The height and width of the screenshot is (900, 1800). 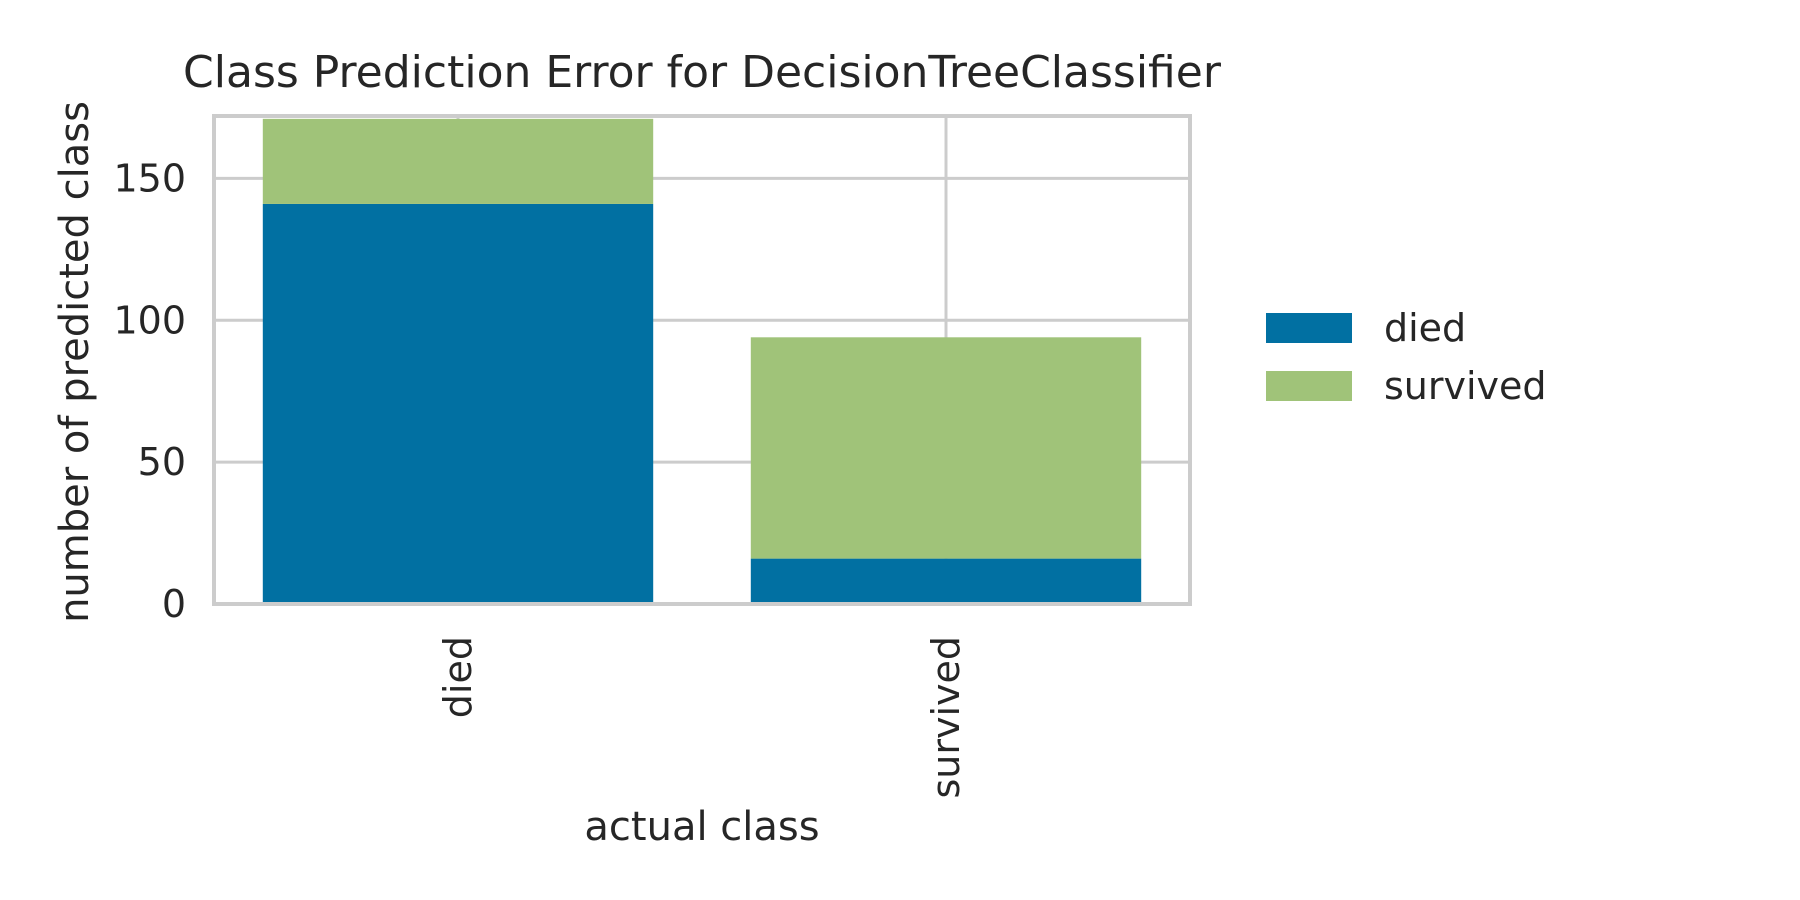 I want to click on bar-died-died, so click(x=458, y=403).